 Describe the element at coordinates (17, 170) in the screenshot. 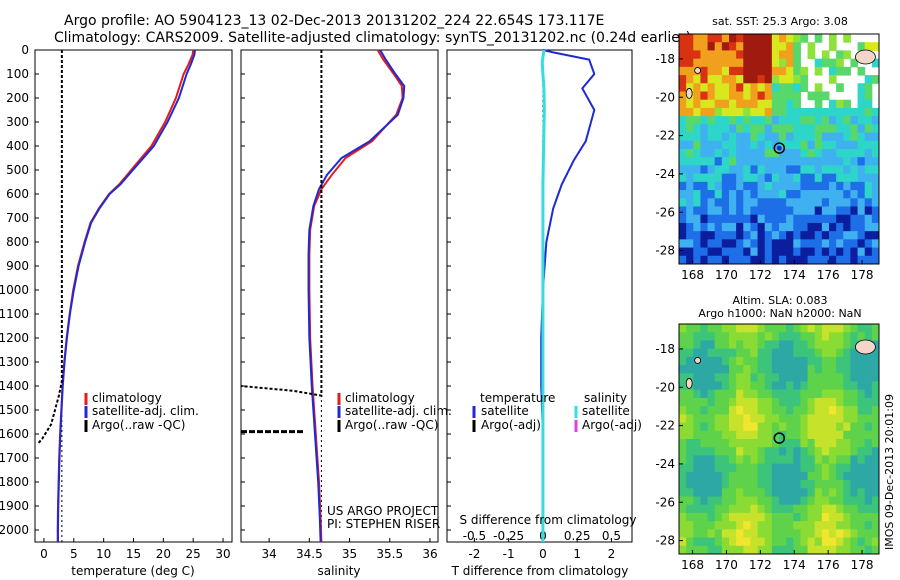

I see `y-tick-label: 500` at that location.